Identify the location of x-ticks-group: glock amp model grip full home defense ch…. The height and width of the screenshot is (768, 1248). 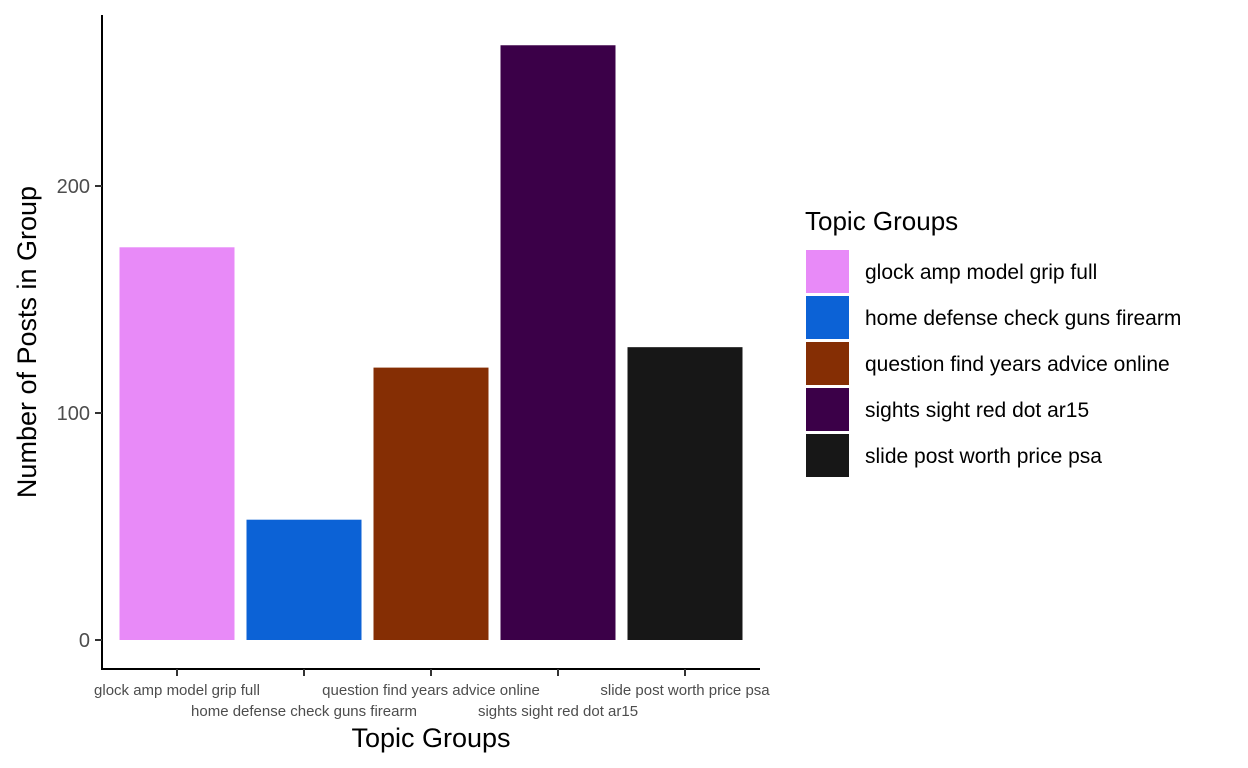
(432, 694).